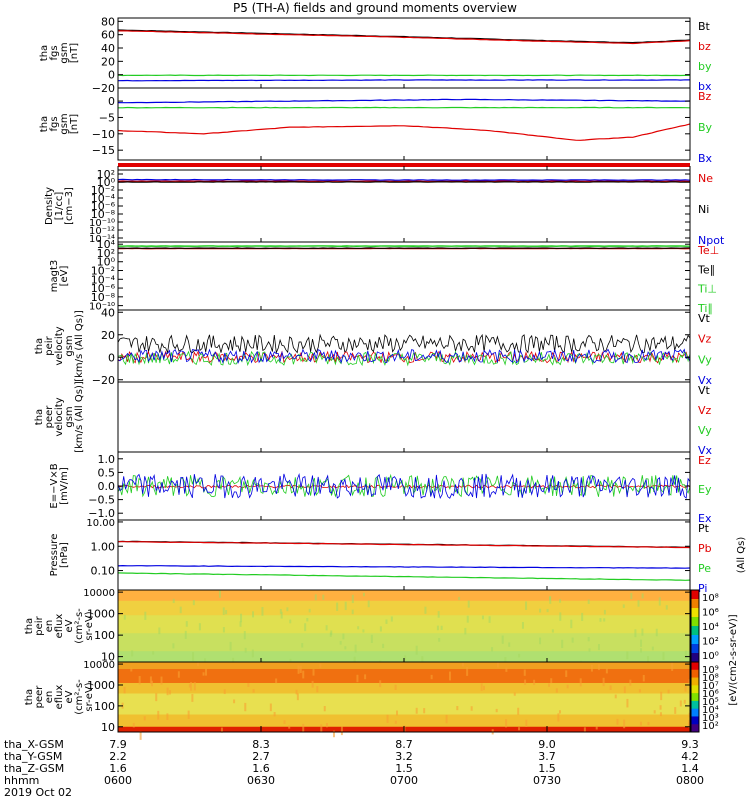  Describe the element at coordinates (39, 697) in the screenshot. I see `y-axis-label: peer` at that location.